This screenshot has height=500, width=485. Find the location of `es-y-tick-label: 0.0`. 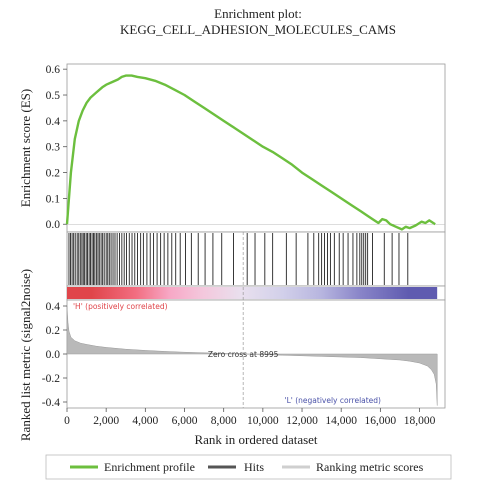

es-y-tick-label: 0.0 is located at coordinates (53, 225).